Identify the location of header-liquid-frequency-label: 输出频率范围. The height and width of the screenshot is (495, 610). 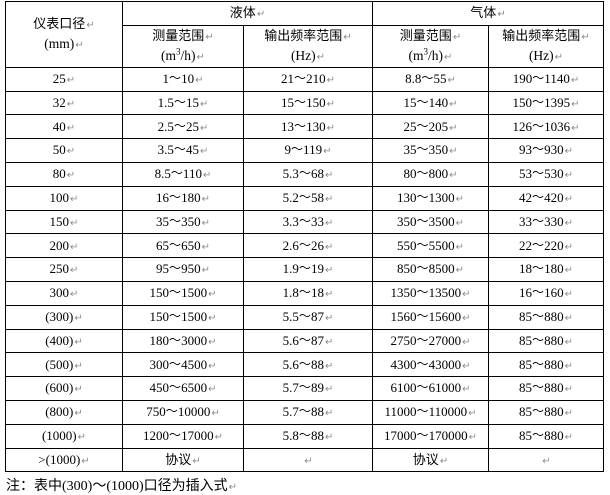
(303, 35).